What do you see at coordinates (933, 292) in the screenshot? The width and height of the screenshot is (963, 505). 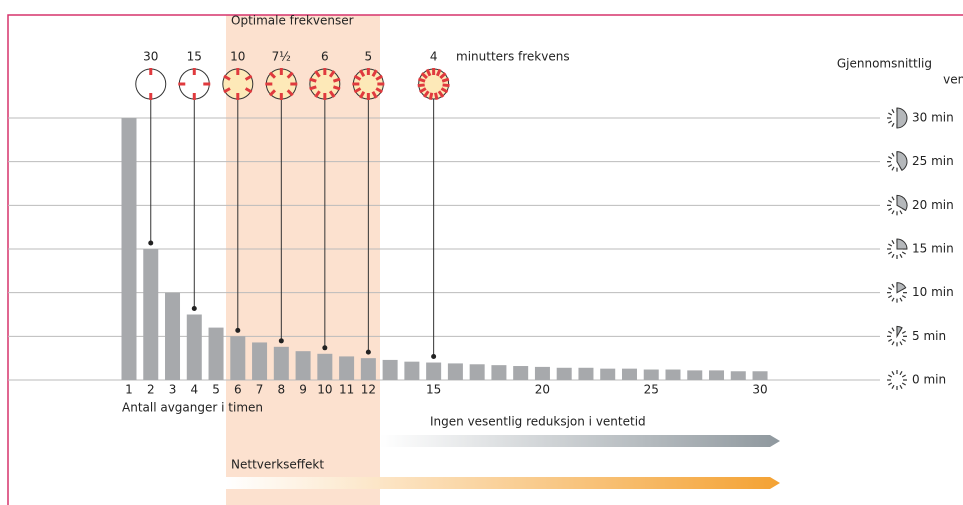 I see `y2-tick-label: 10 min` at bounding box center [933, 292].